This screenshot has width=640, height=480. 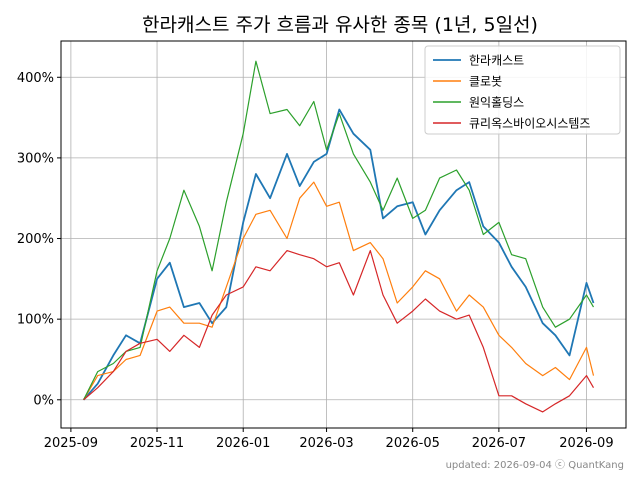 What do you see at coordinates (71, 443) in the screenshot?
I see `x-tick-label: 2025-09` at bounding box center [71, 443].